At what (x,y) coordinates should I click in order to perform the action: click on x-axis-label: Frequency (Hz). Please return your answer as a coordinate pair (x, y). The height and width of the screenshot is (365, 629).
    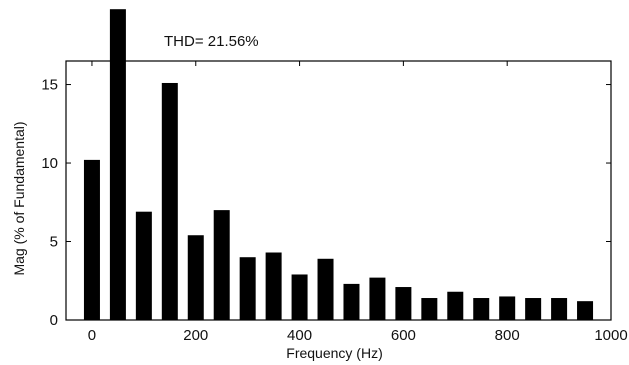
    Looking at the image, I should click on (334, 353).